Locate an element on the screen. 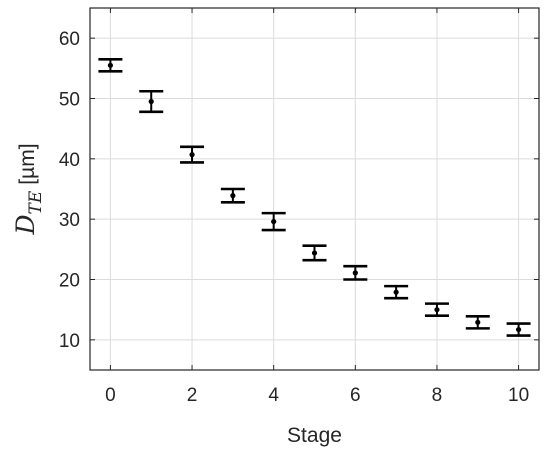 This screenshot has width=550, height=456. x-tick-labels: 0 2 4 6 8 10 is located at coordinates (317, 395).